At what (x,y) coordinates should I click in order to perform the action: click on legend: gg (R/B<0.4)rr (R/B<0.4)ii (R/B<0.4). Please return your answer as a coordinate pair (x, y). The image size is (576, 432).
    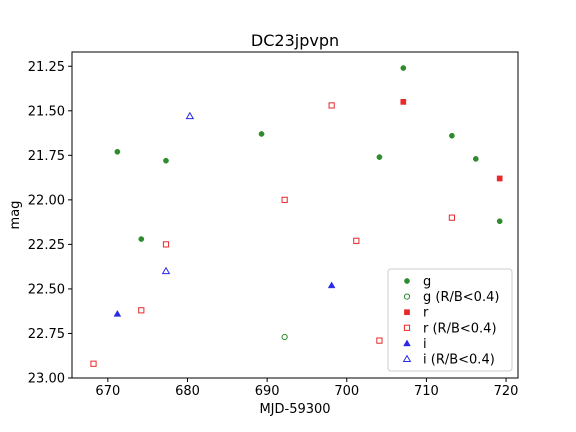
    Looking at the image, I should click on (450, 320).